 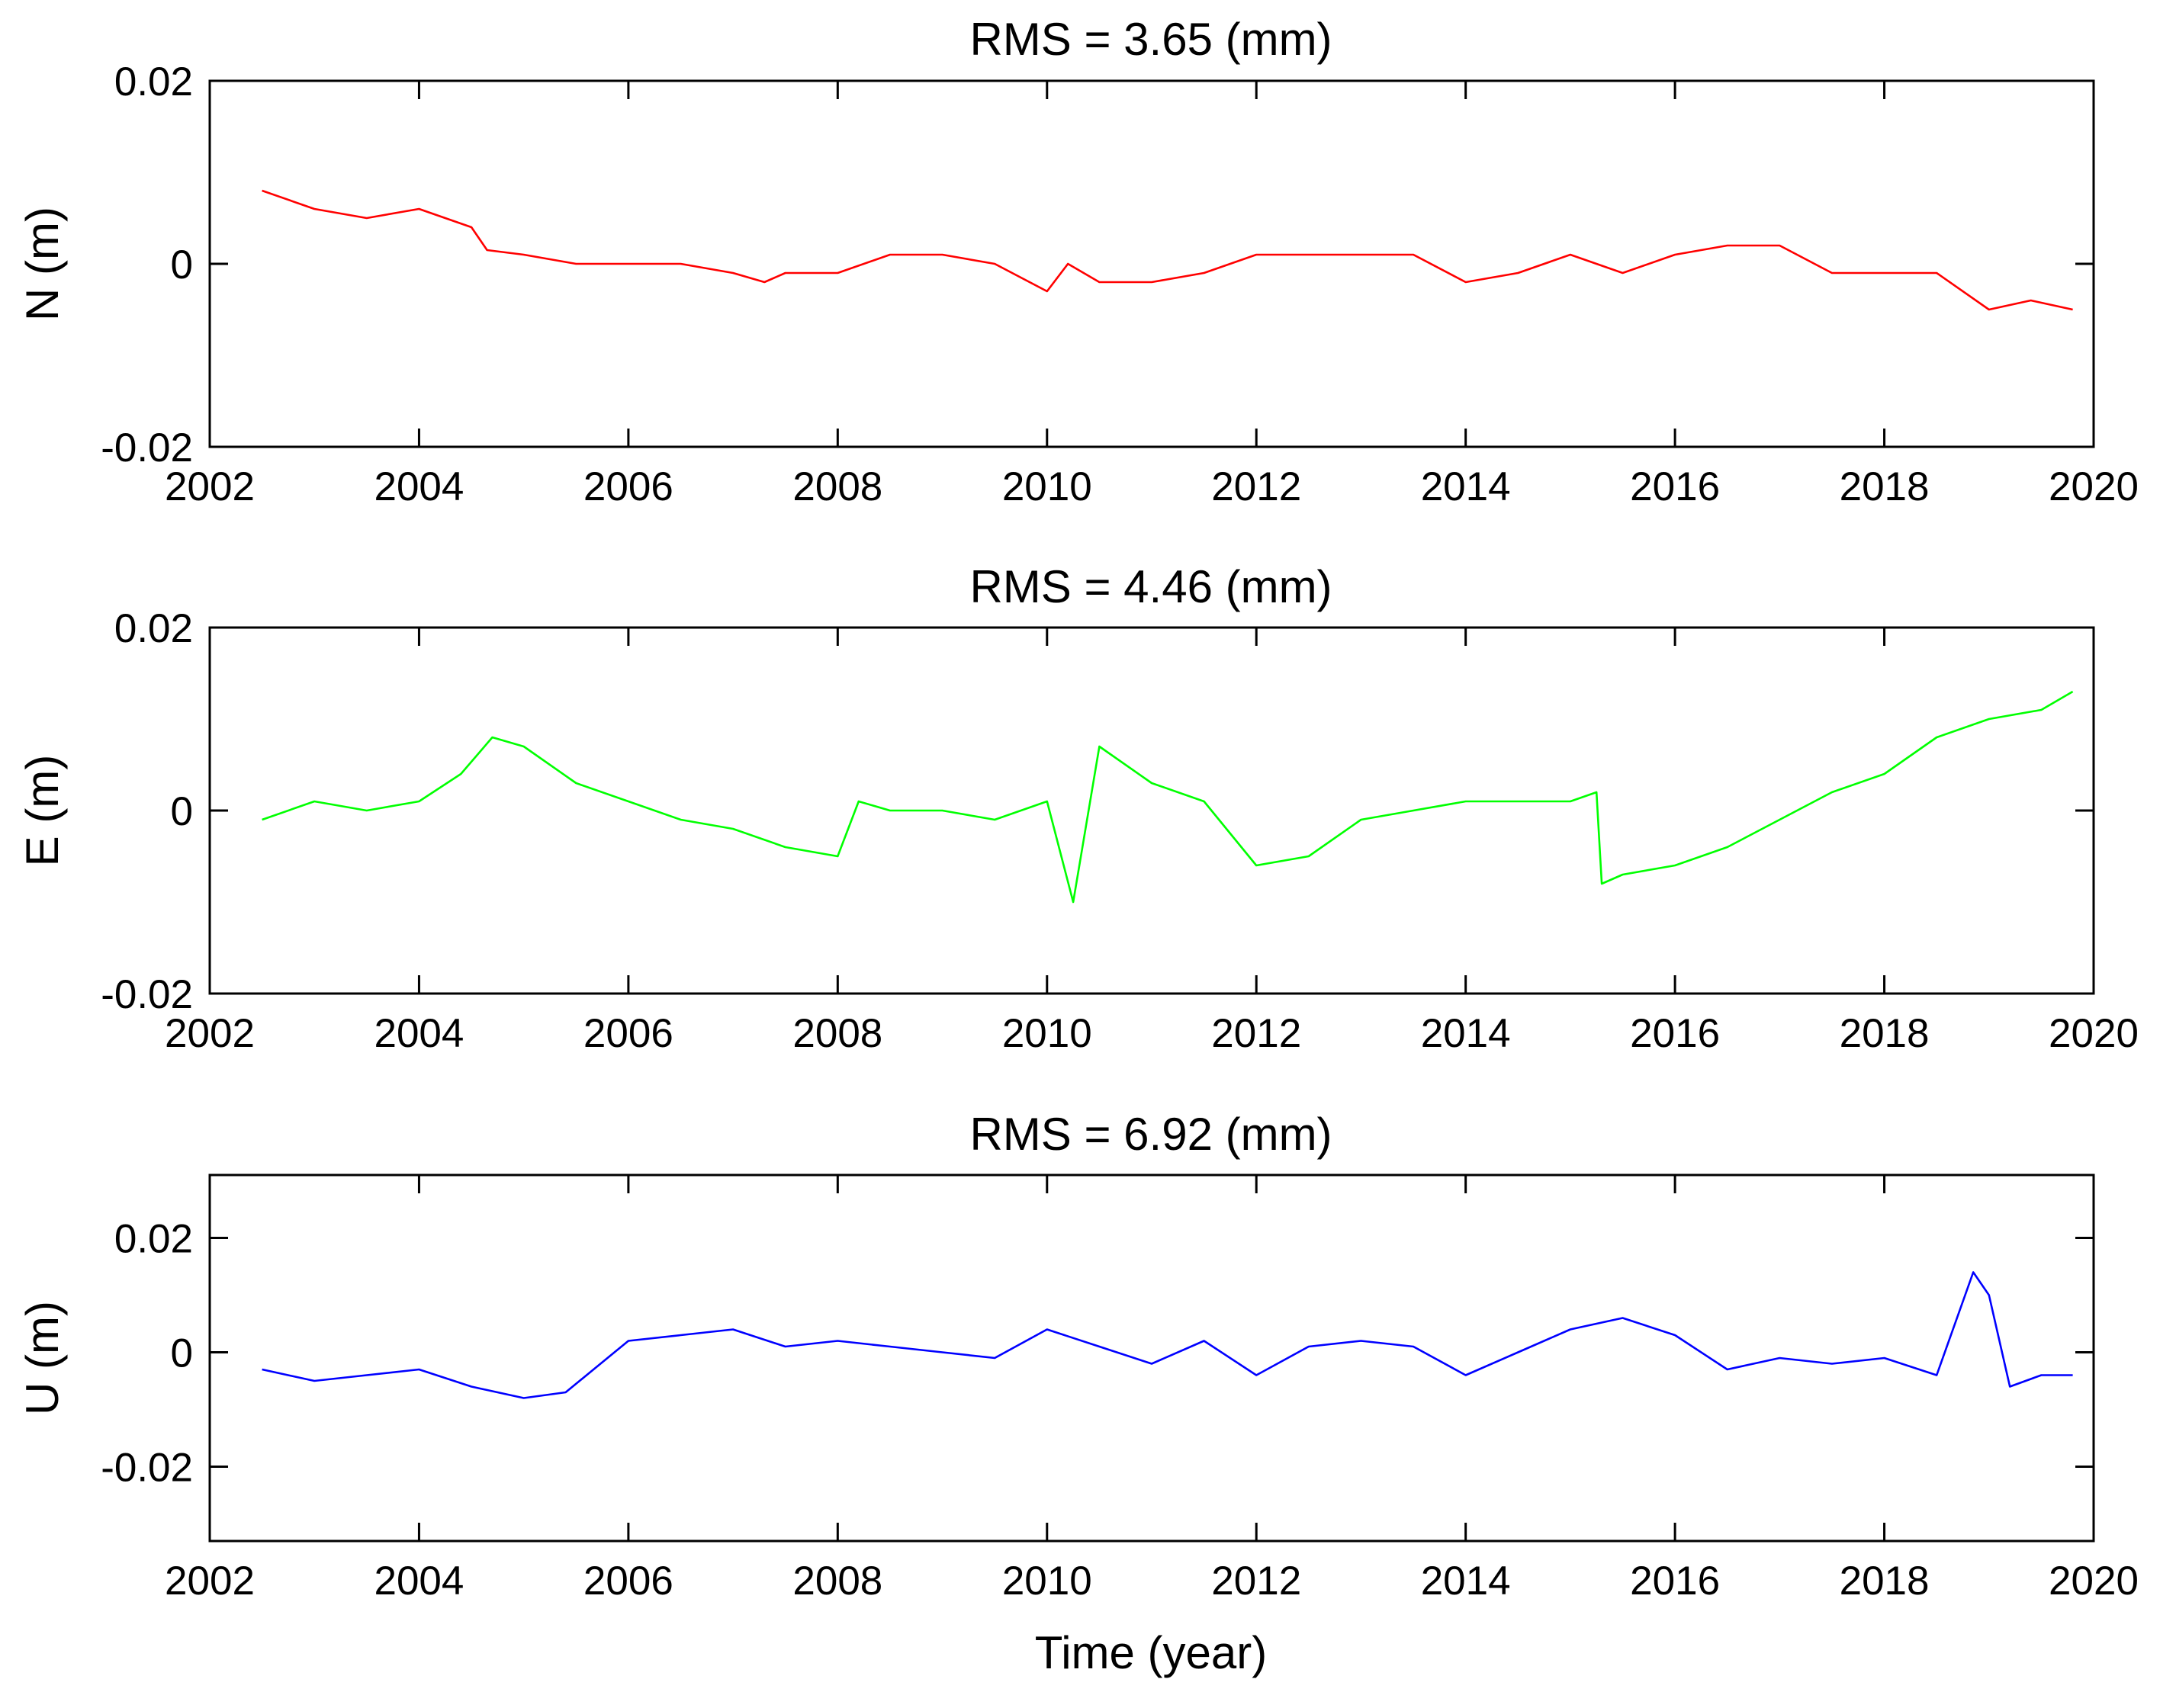 I want to click on panel-u-x-tick-label: 2016, so click(x=1675, y=1581).